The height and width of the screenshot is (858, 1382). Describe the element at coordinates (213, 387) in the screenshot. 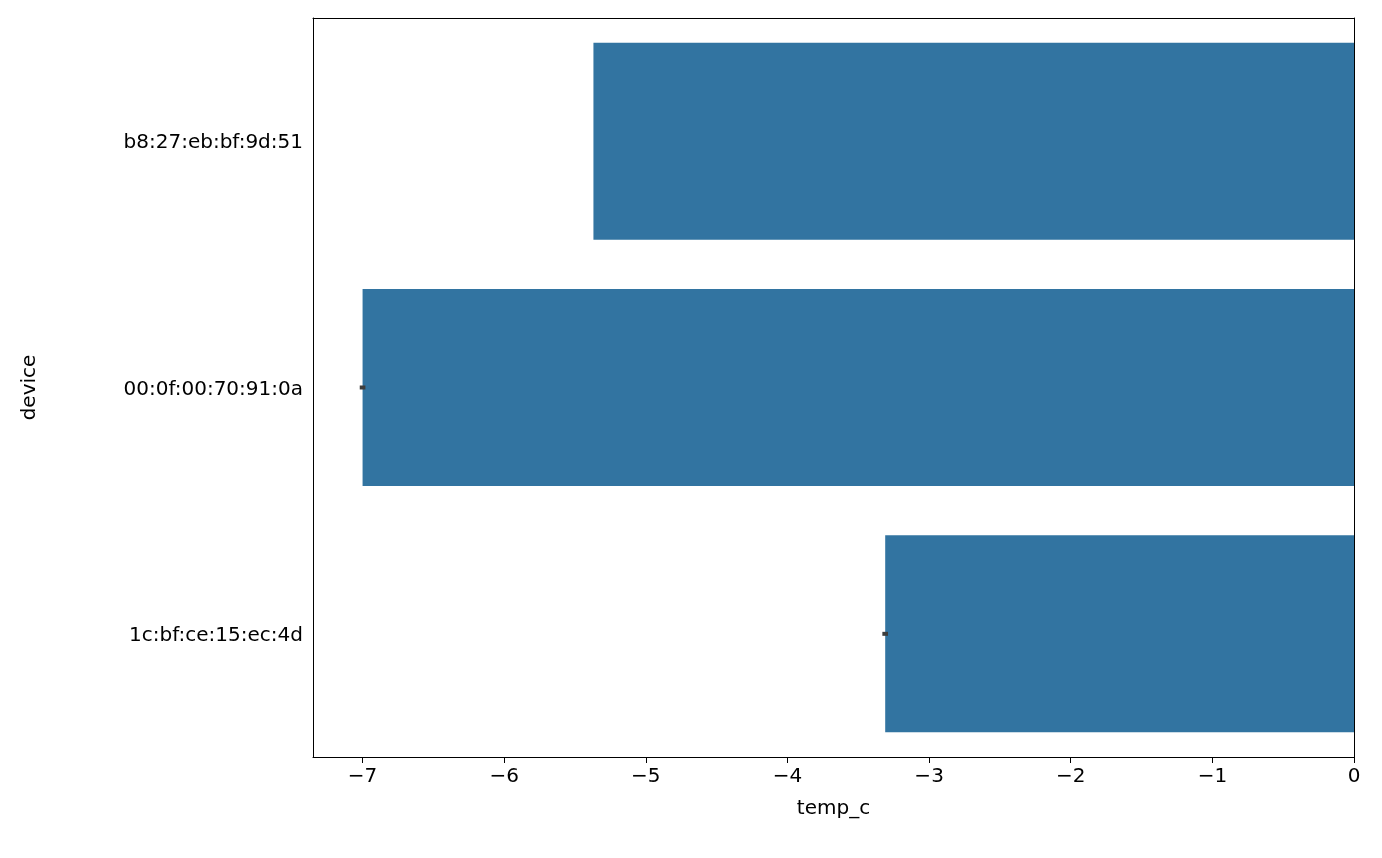

I see `y-tick-label: 00:0f:00:70:91:0a` at that location.